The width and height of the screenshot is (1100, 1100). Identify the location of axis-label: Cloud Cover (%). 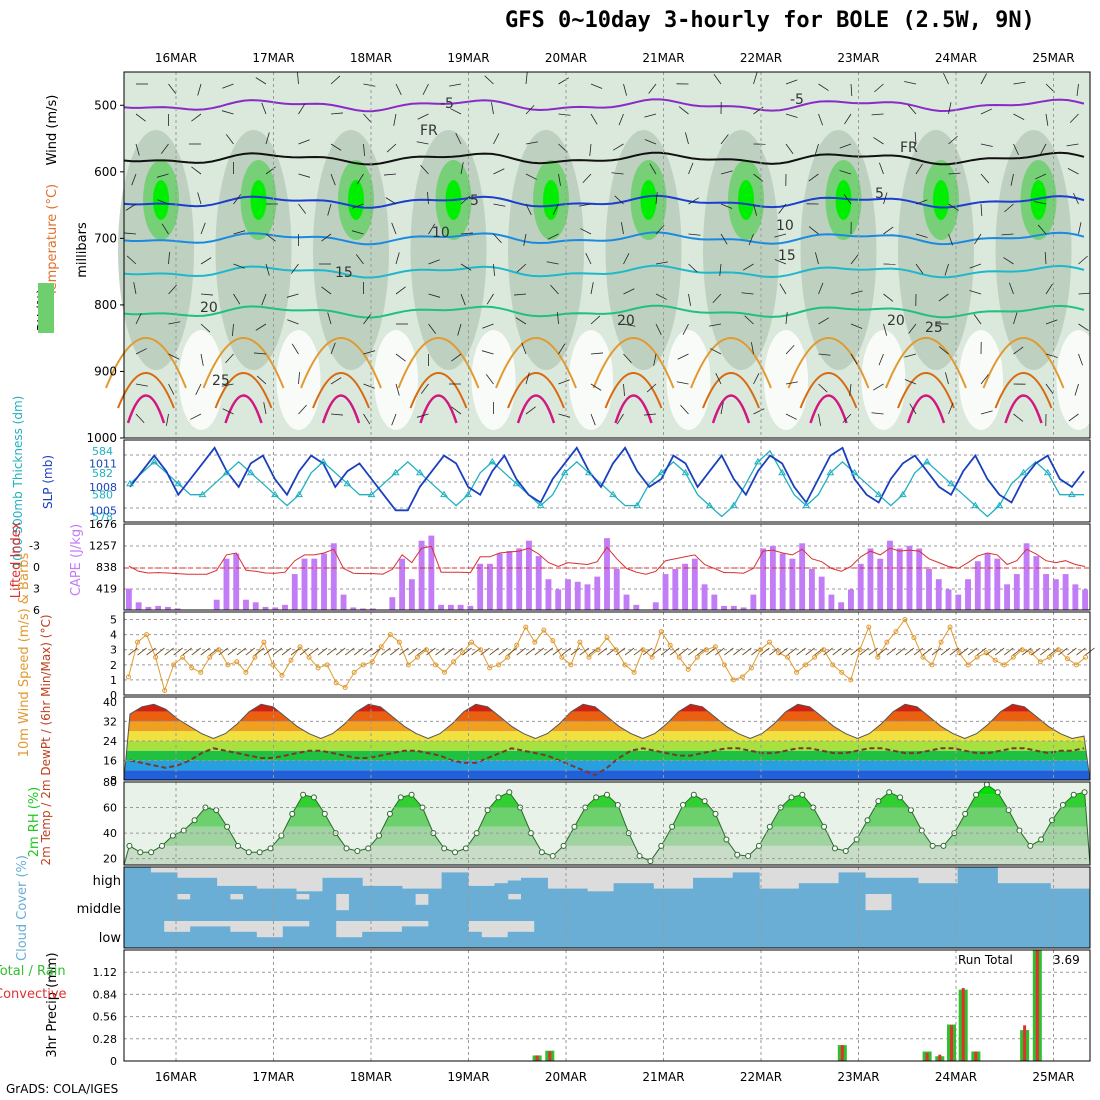
(22, 908).